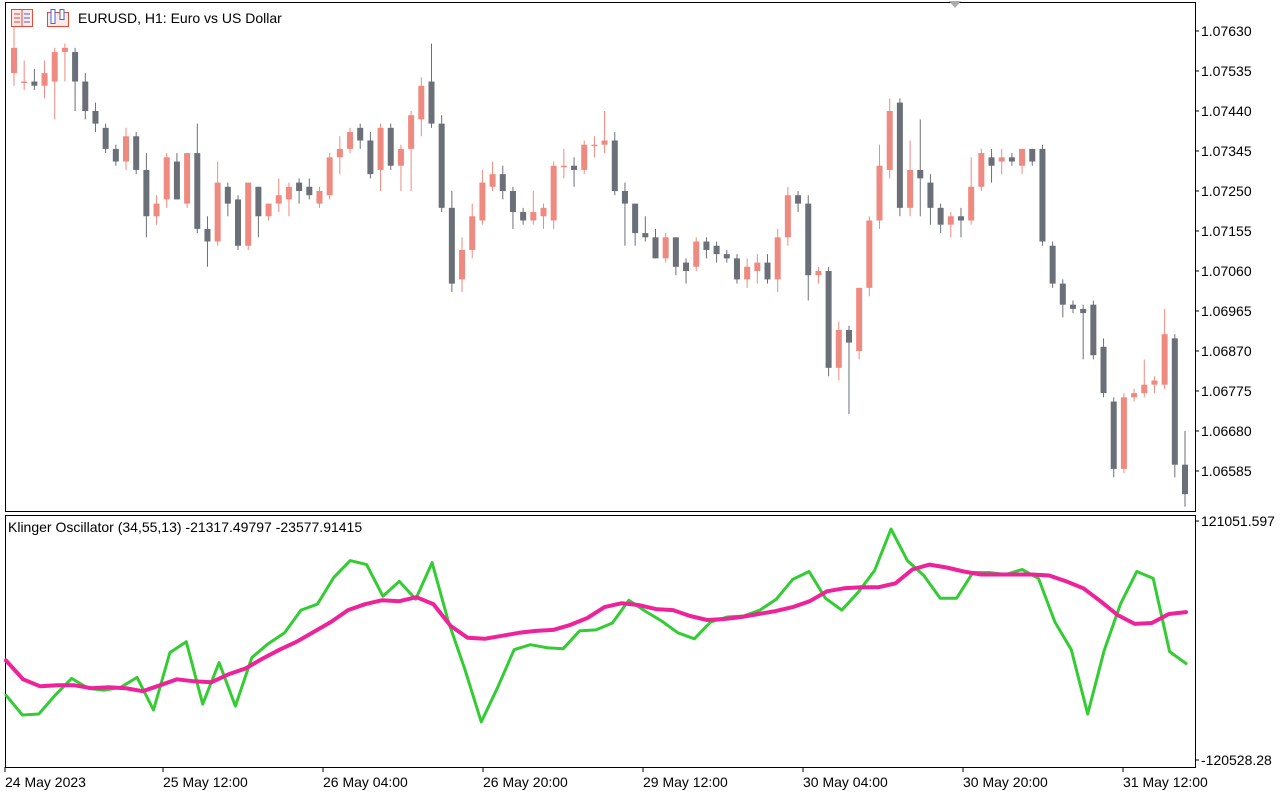 The height and width of the screenshot is (799, 1282). What do you see at coordinates (845, 782) in the screenshot?
I see `x-tick-label: 30 May 04:00` at bounding box center [845, 782].